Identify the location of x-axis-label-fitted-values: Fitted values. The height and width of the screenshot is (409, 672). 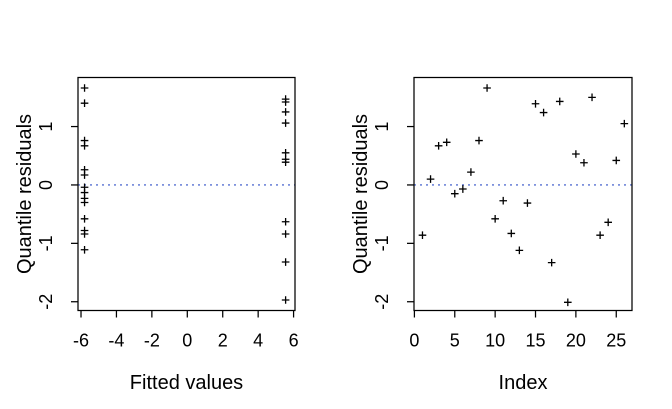
(186, 383).